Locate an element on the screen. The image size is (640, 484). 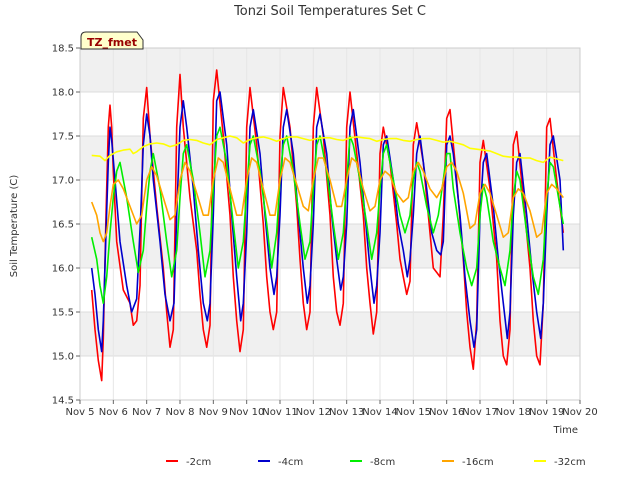
x-tick-label: Nov 12 is located at coordinates (313, 412).